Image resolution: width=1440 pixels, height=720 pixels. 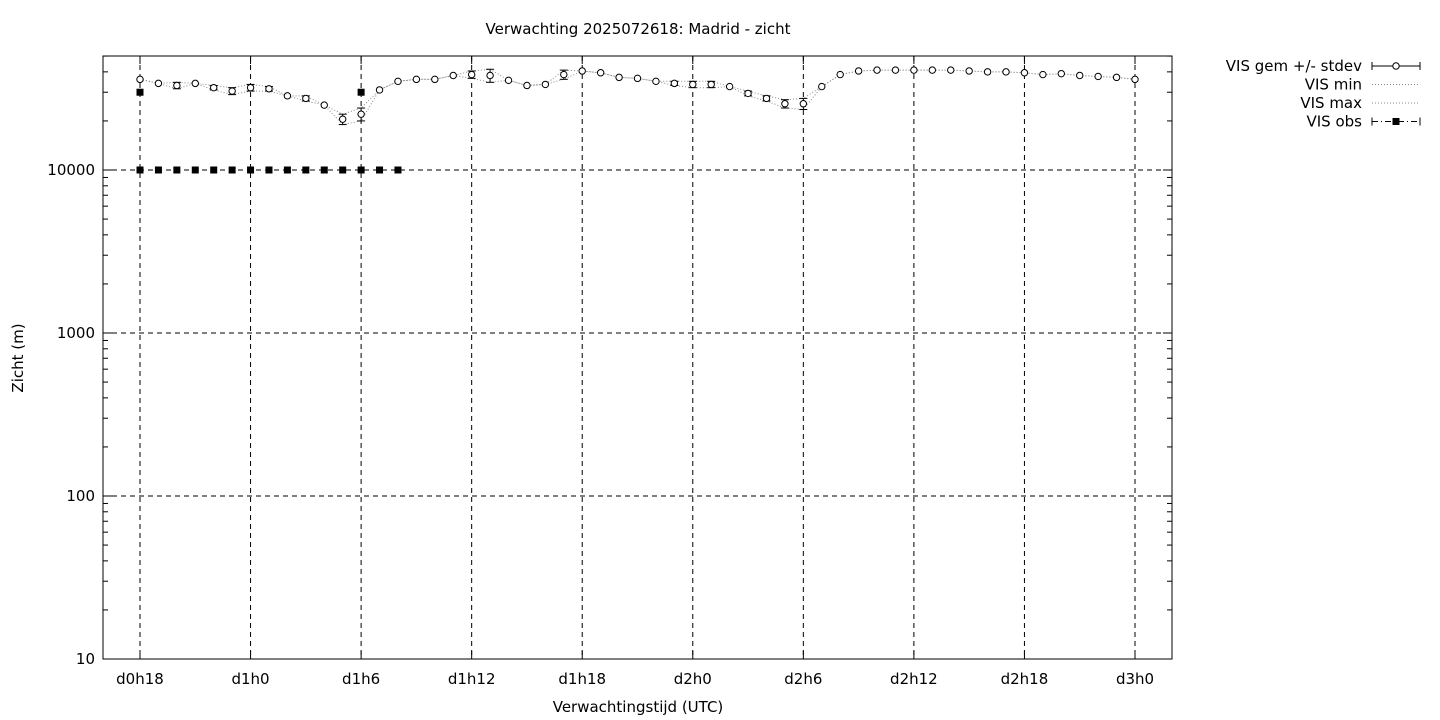 What do you see at coordinates (1294, 66) in the screenshot?
I see `legend-label: VIS gem +/- stdev` at bounding box center [1294, 66].